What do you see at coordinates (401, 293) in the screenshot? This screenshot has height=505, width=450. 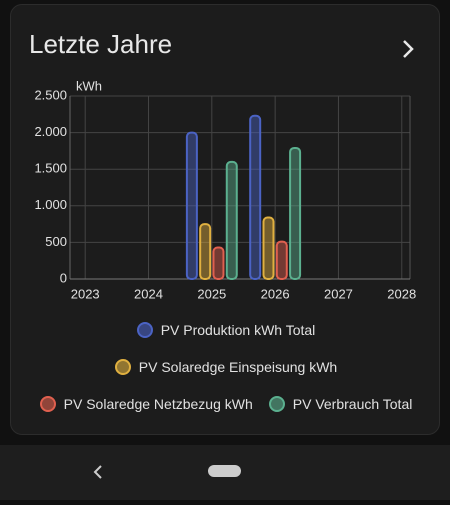 I see `x-tick-label: 2028` at bounding box center [401, 293].